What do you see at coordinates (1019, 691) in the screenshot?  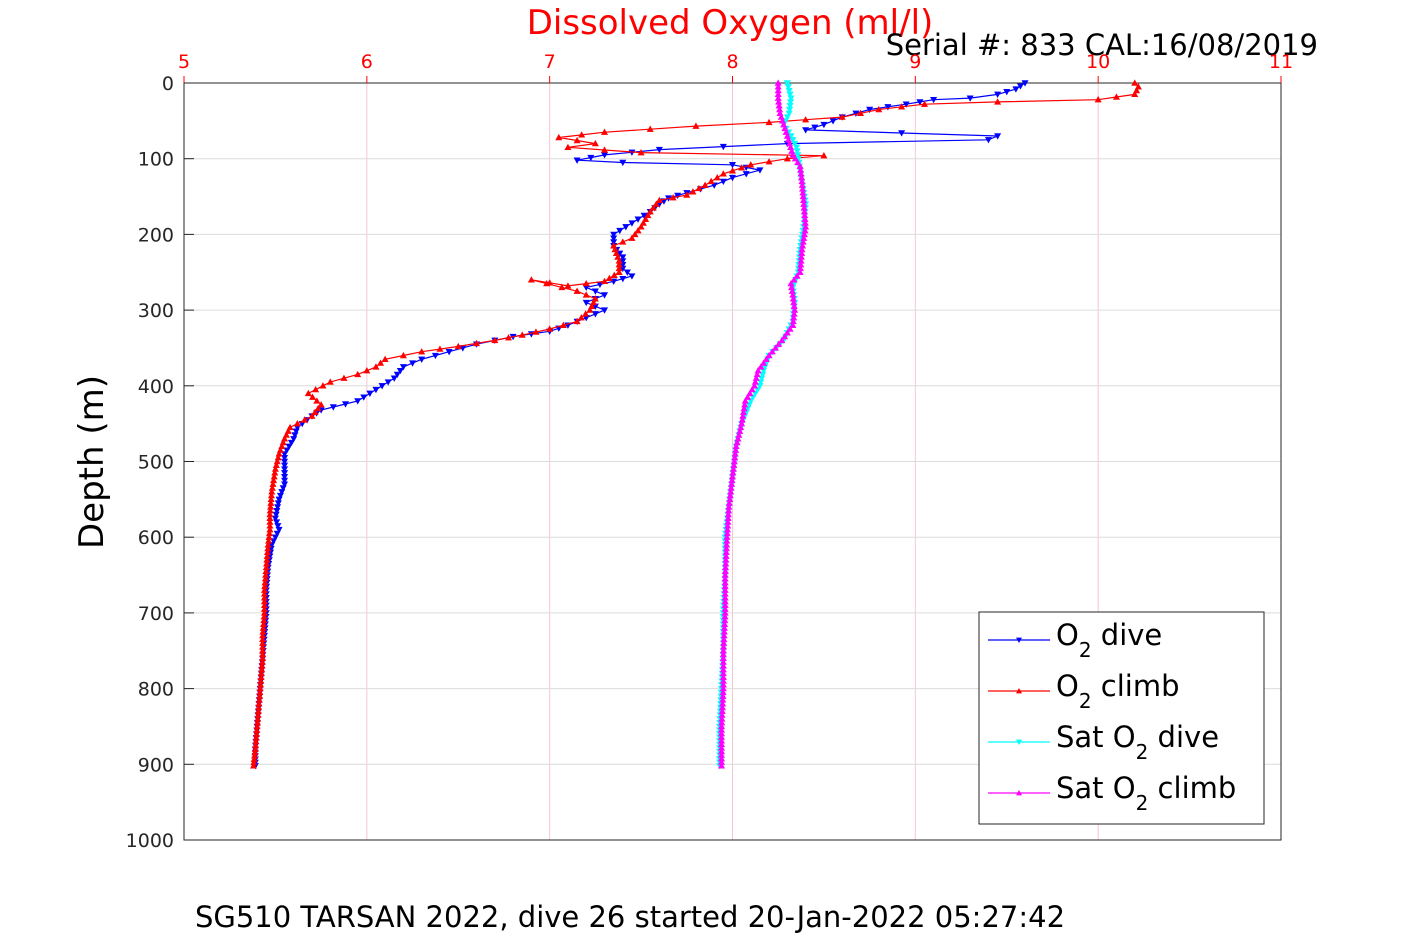 I see `legend-swatch-marker` at bounding box center [1019, 691].